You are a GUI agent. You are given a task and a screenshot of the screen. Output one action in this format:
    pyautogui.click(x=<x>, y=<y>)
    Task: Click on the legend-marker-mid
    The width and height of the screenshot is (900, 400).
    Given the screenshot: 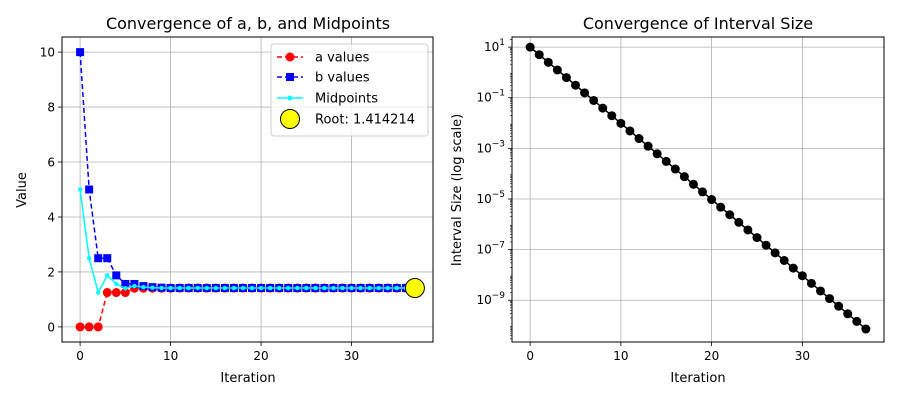 What is the action you would take?
    pyautogui.click(x=290, y=98)
    